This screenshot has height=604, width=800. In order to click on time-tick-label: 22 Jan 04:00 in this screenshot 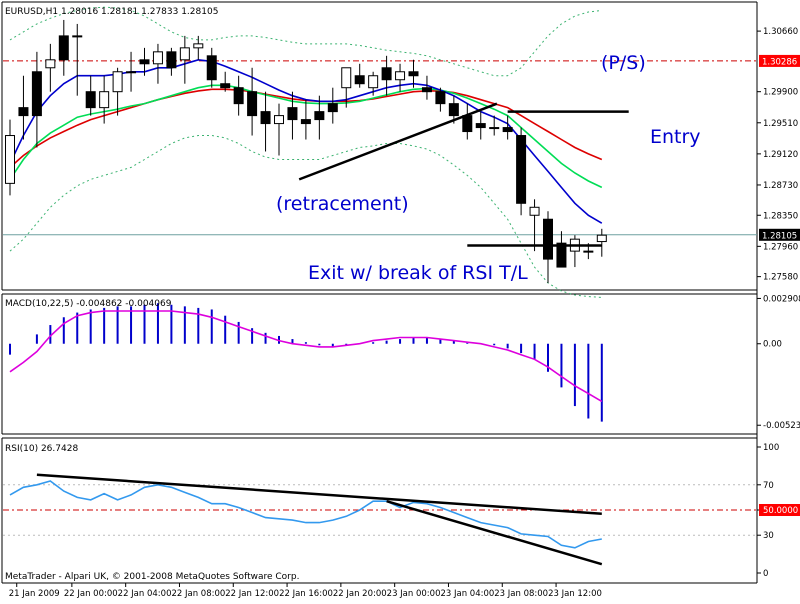, I will do `click(145, 594)`.